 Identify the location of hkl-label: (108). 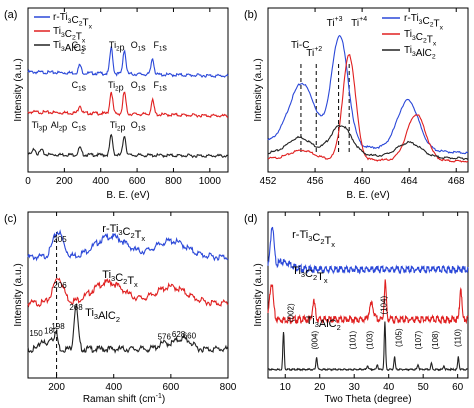
(435, 339).